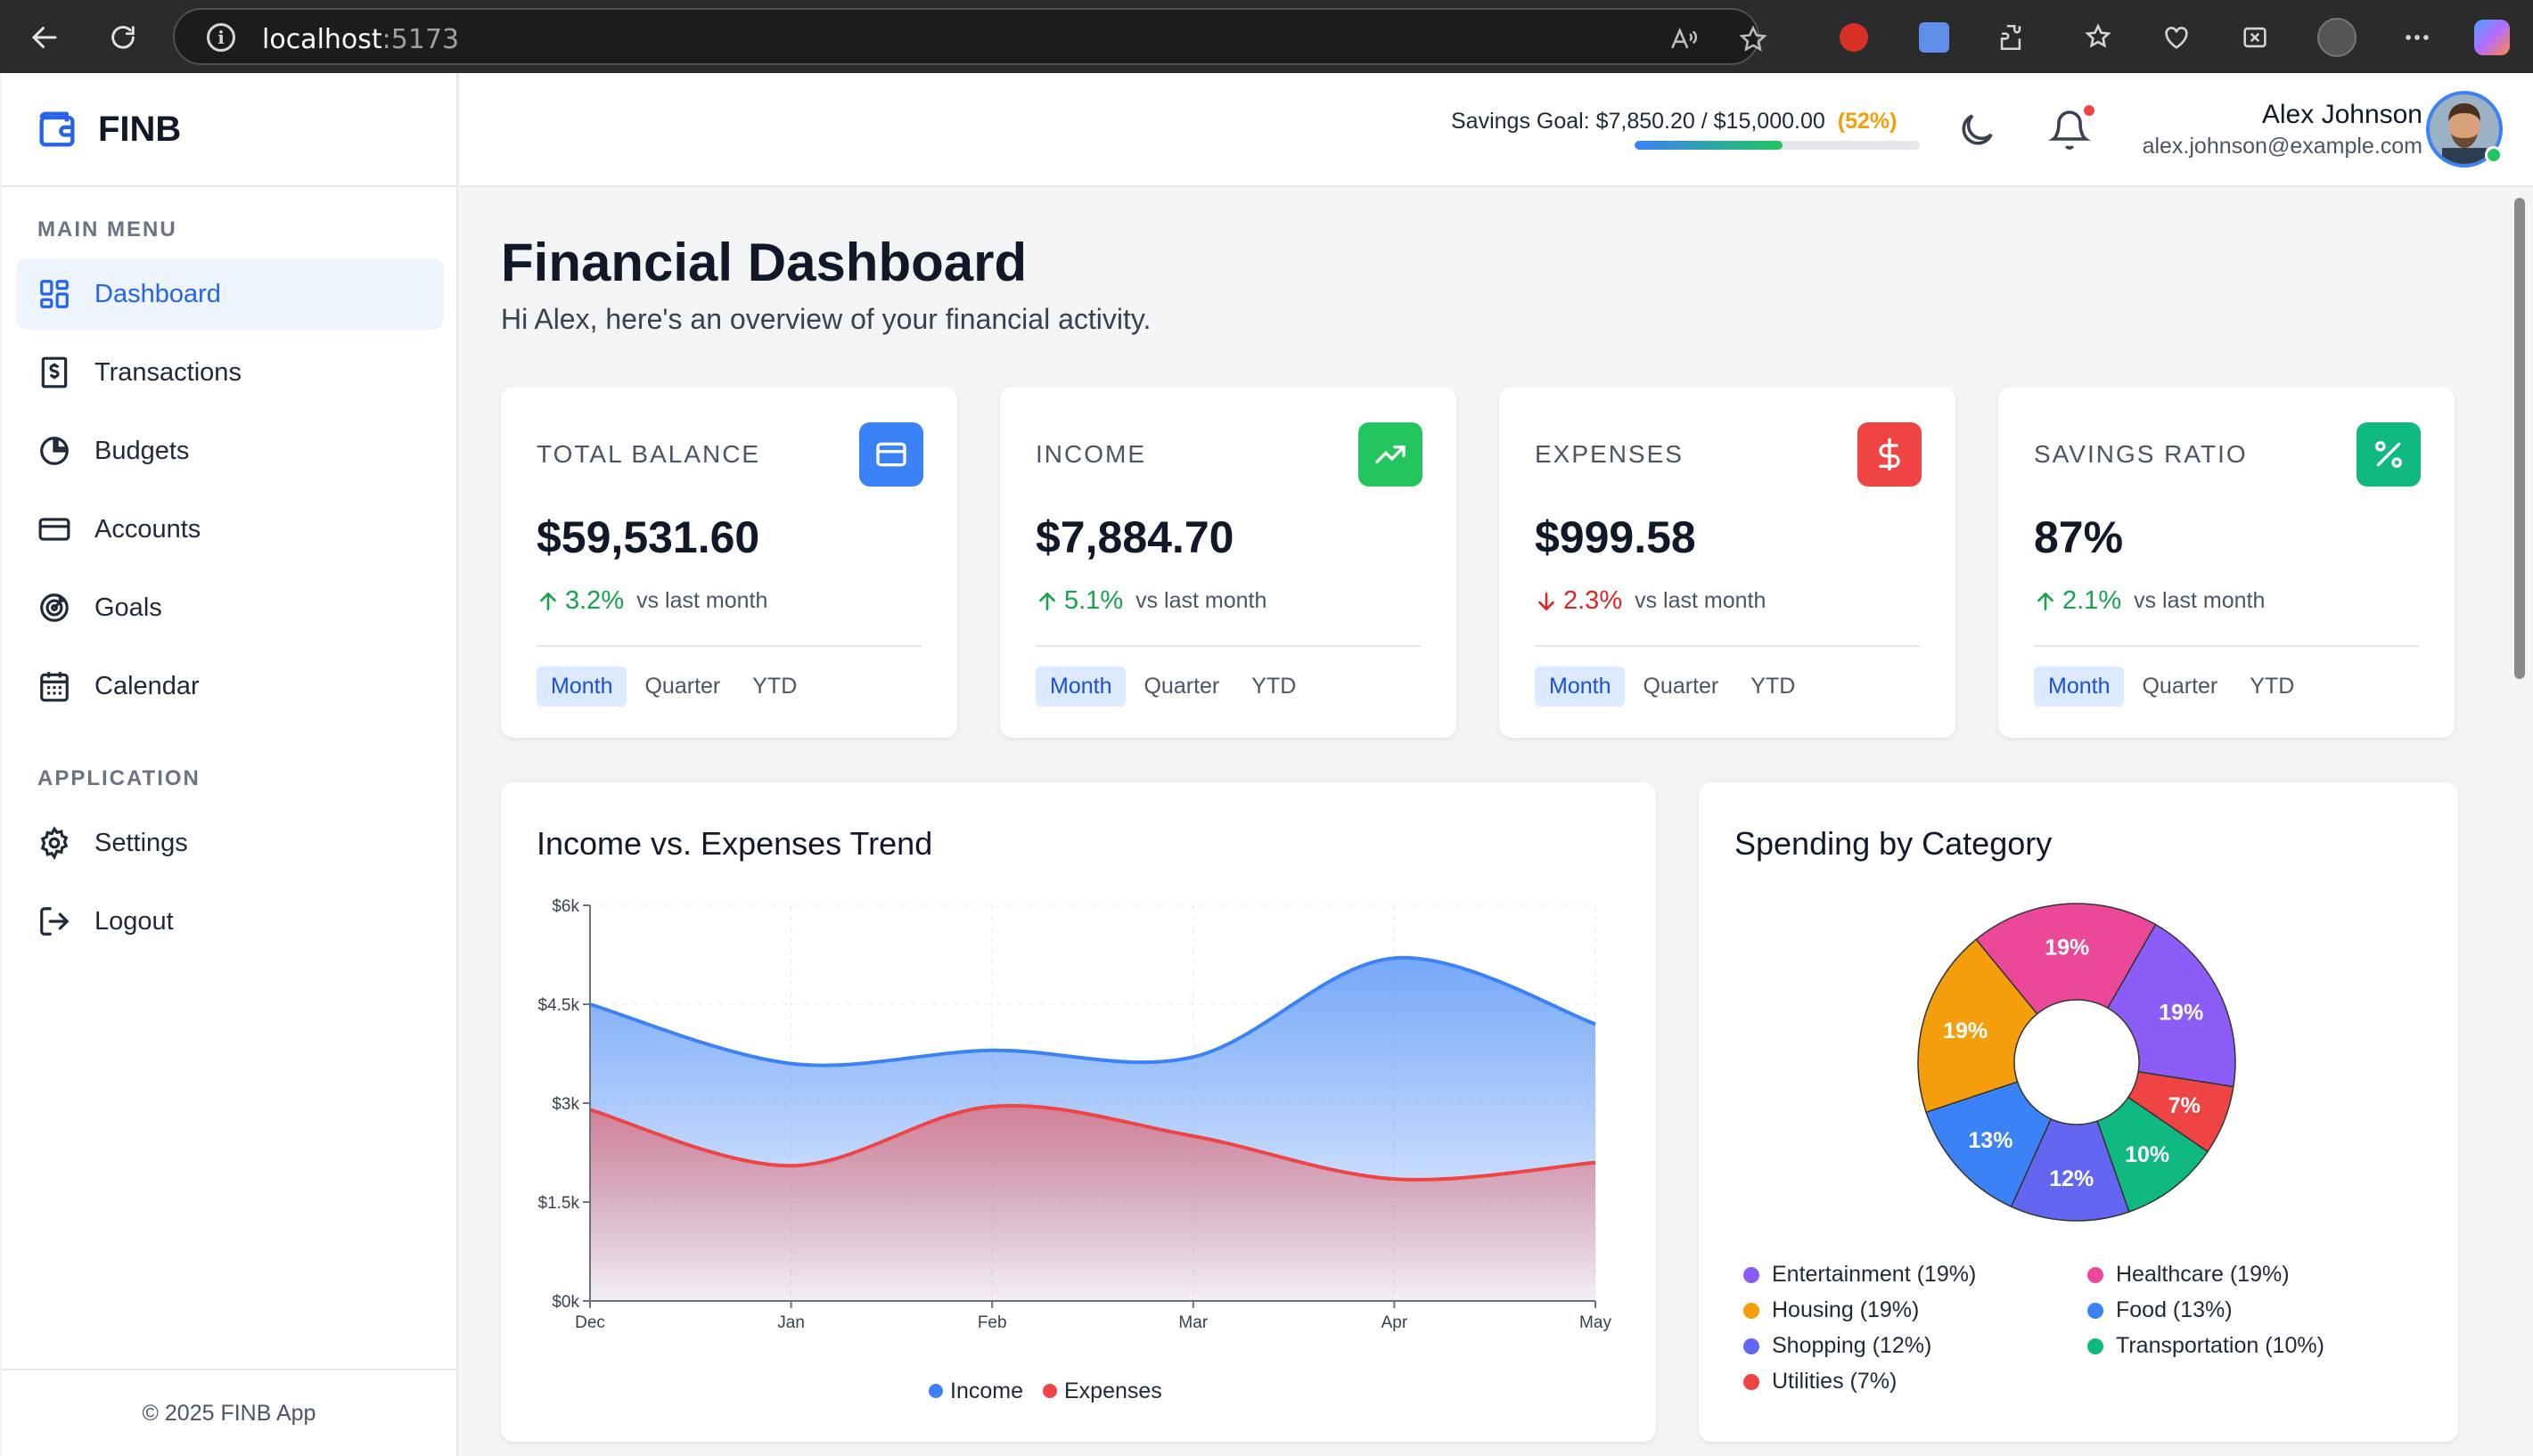 The height and width of the screenshot is (1456, 2533). Describe the element at coordinates (2069, 130) in the screenshot. I see `bell-icon` at that location.